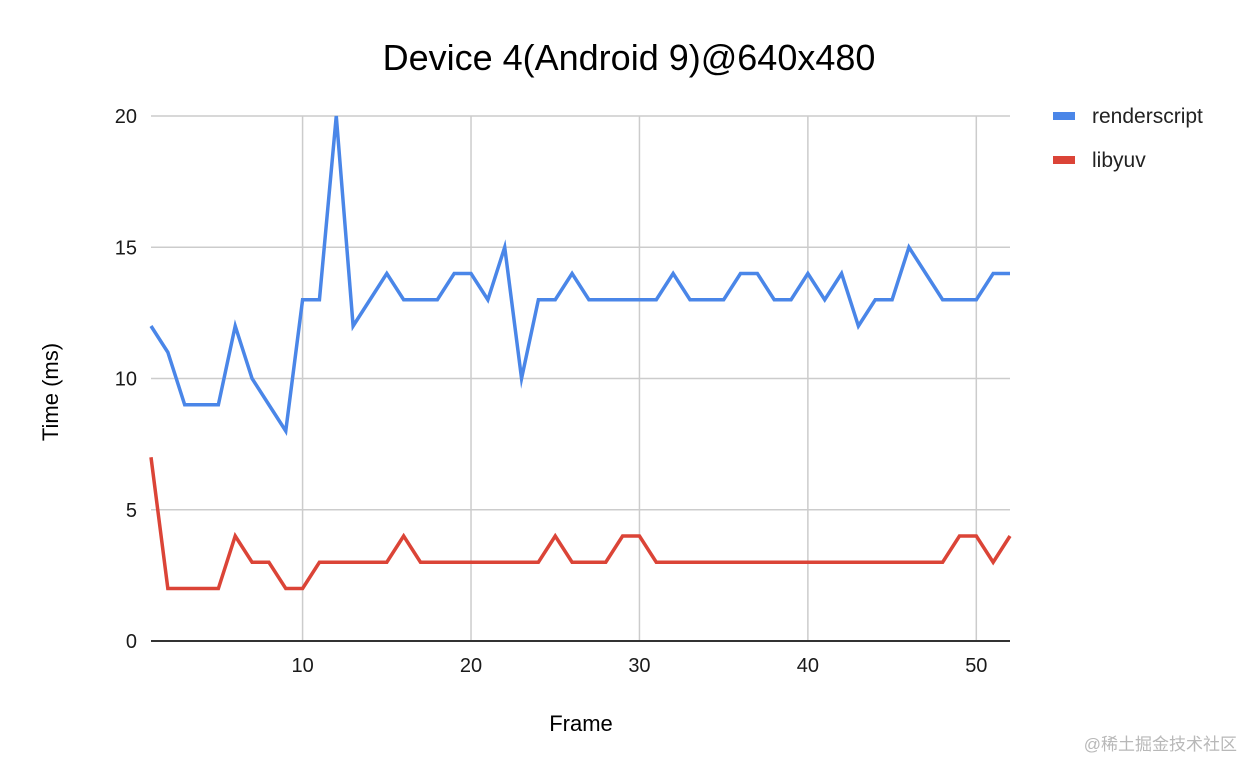  I want to click on y-tick-label: 20, so click(126, 117).